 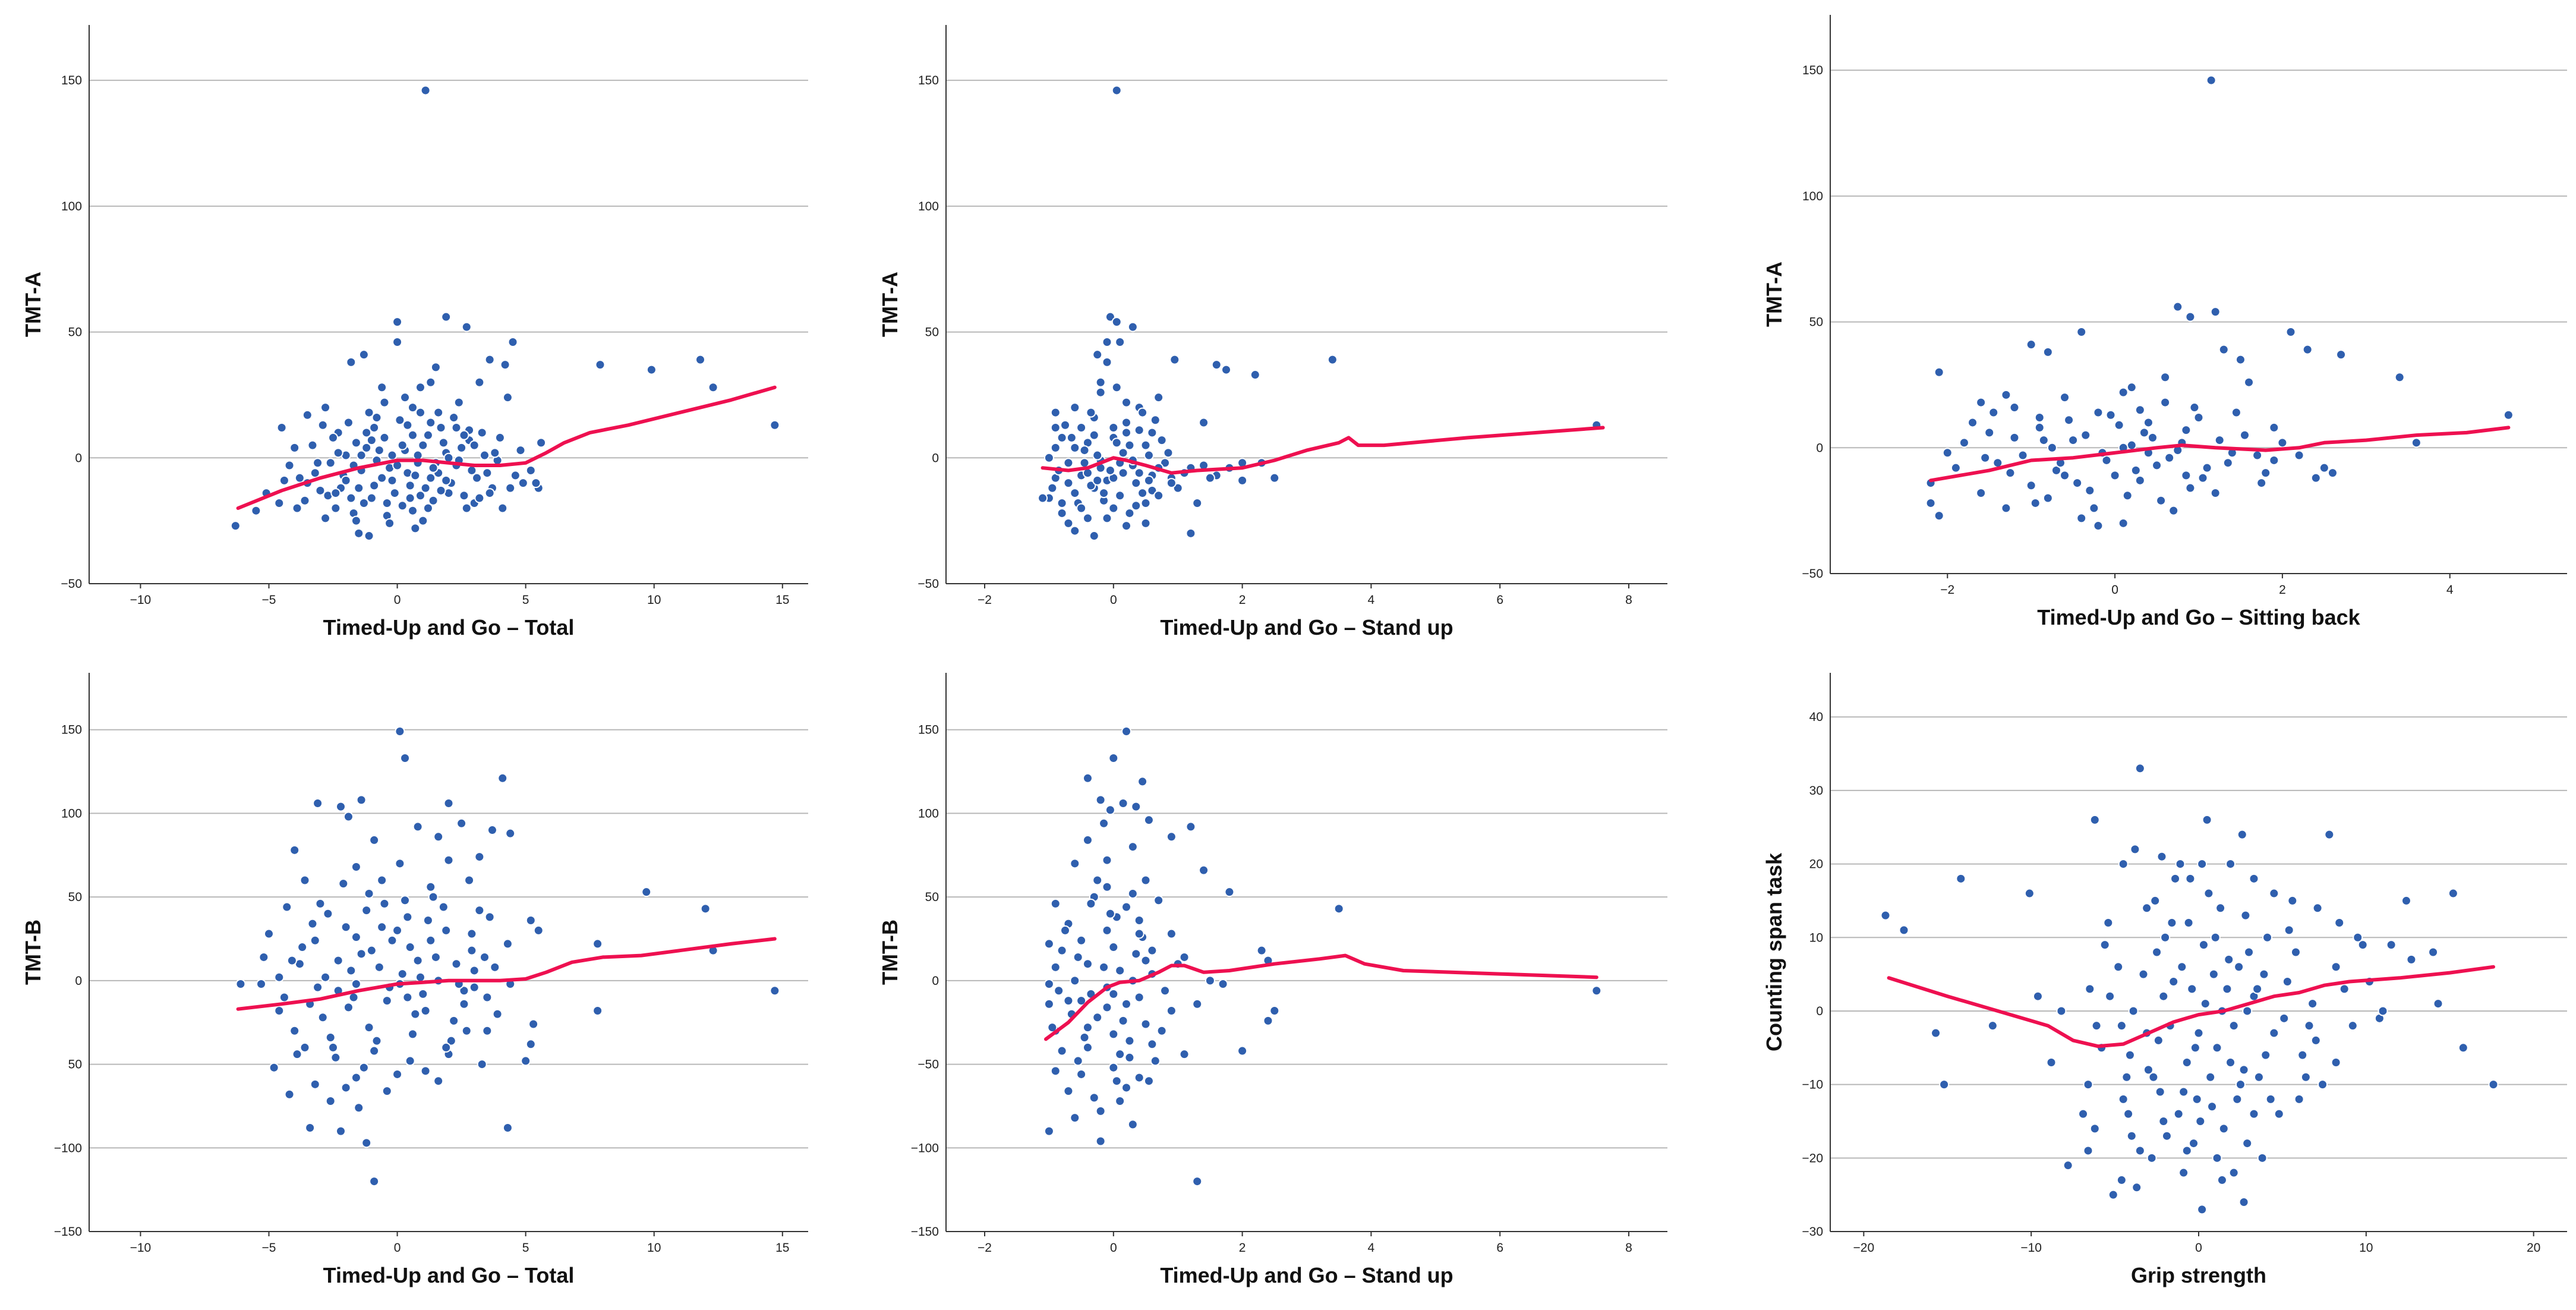 What do you see at coordinates (398, 1248) in the screenshot?
I see `x-tick-label: 0` at bounding box center [398, 1248].